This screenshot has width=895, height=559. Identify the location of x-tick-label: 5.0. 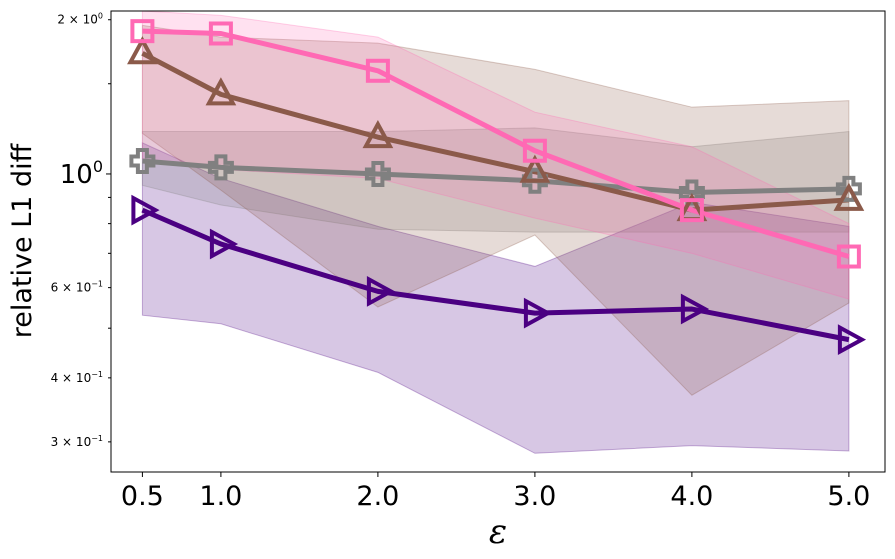
(848, 496).